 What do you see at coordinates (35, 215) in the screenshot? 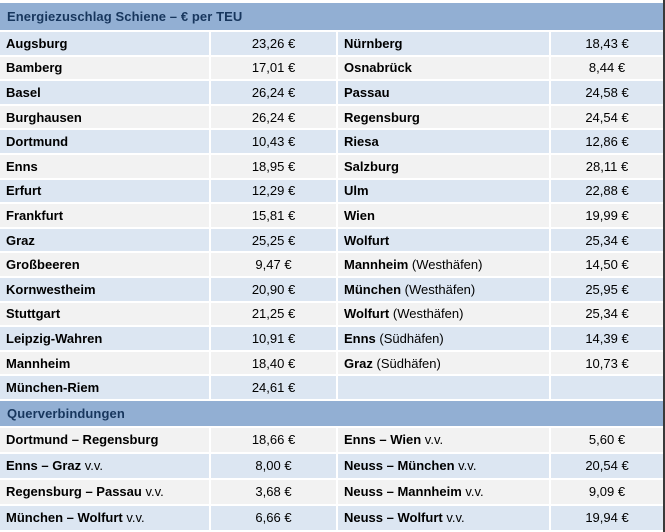
I see `station-name: Frankfurt` at bounding box center [35, 215].